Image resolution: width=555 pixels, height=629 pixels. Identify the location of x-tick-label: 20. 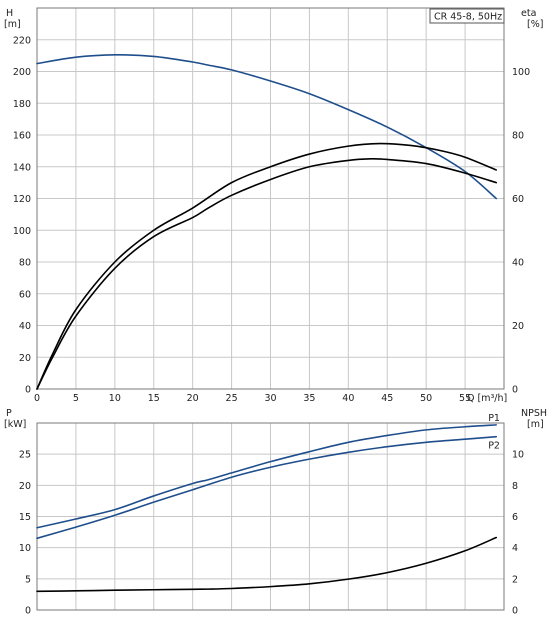
(193, 398).